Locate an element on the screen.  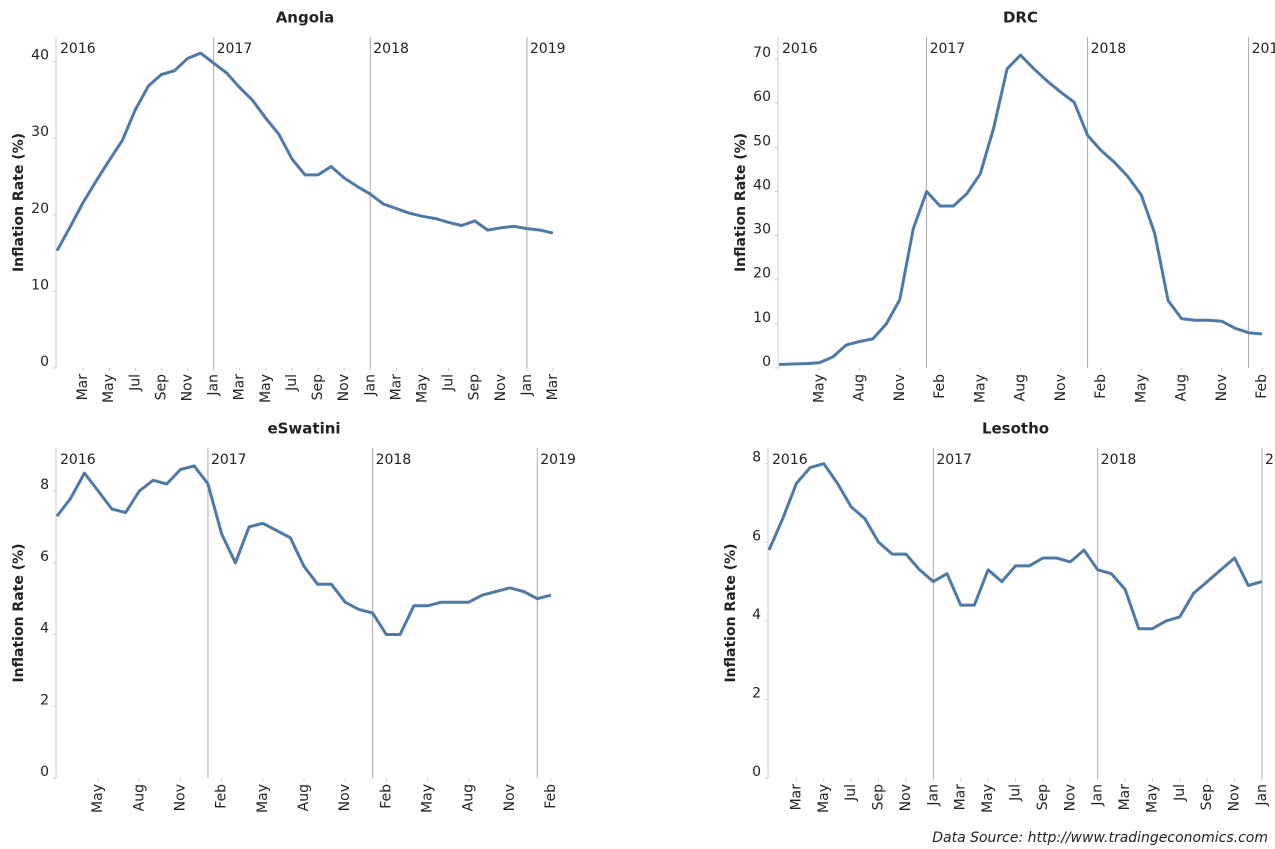
panel-title: DRC is located at coordinates (1020, 18).